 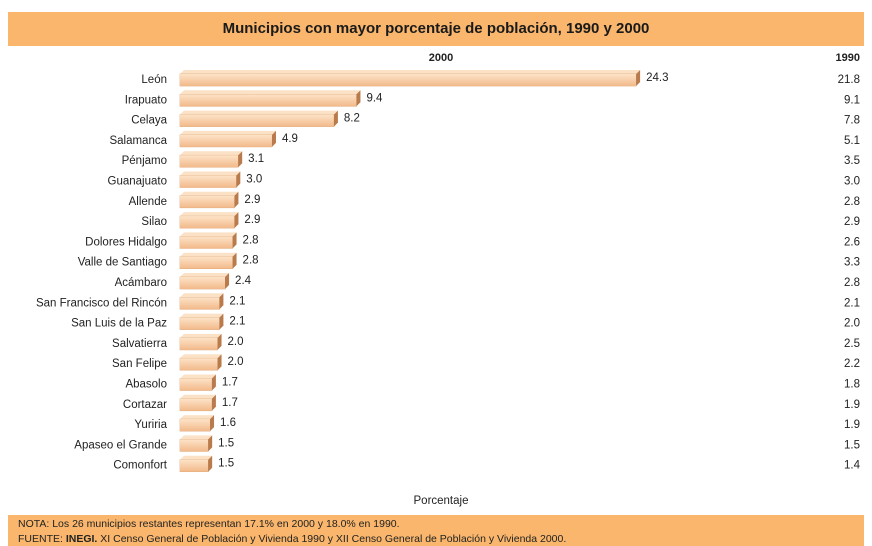 What do you see at coordinates (290, 139) in the screenshot?
I see `value-label: 4.9` at bounding box center [290, 139].